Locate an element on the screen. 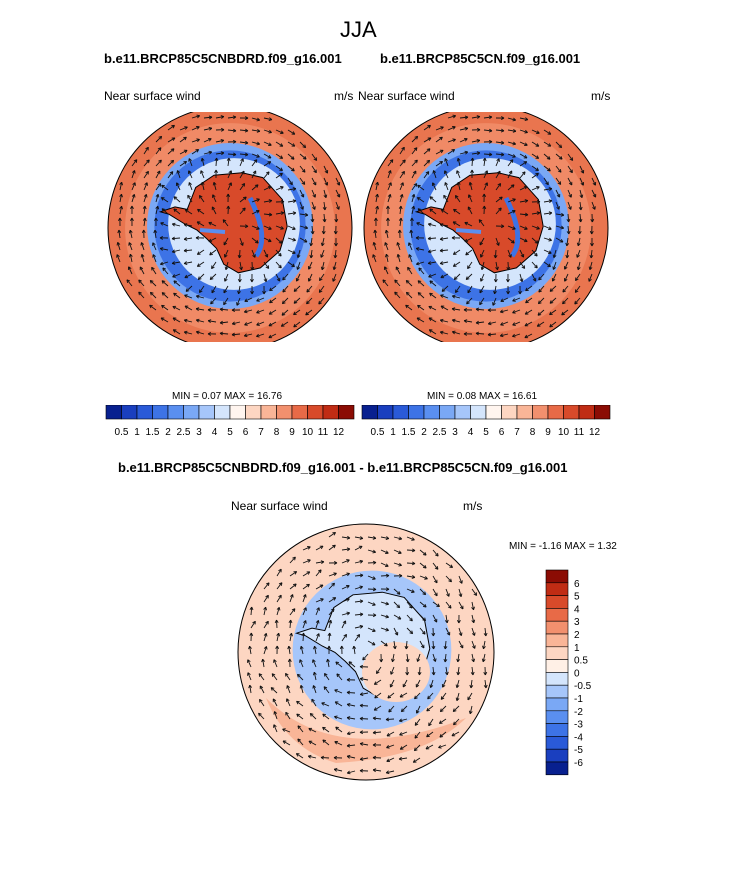 The width and height of the screenshot is (733, 882). diff-wind-map is located at coordinates (366, 652).